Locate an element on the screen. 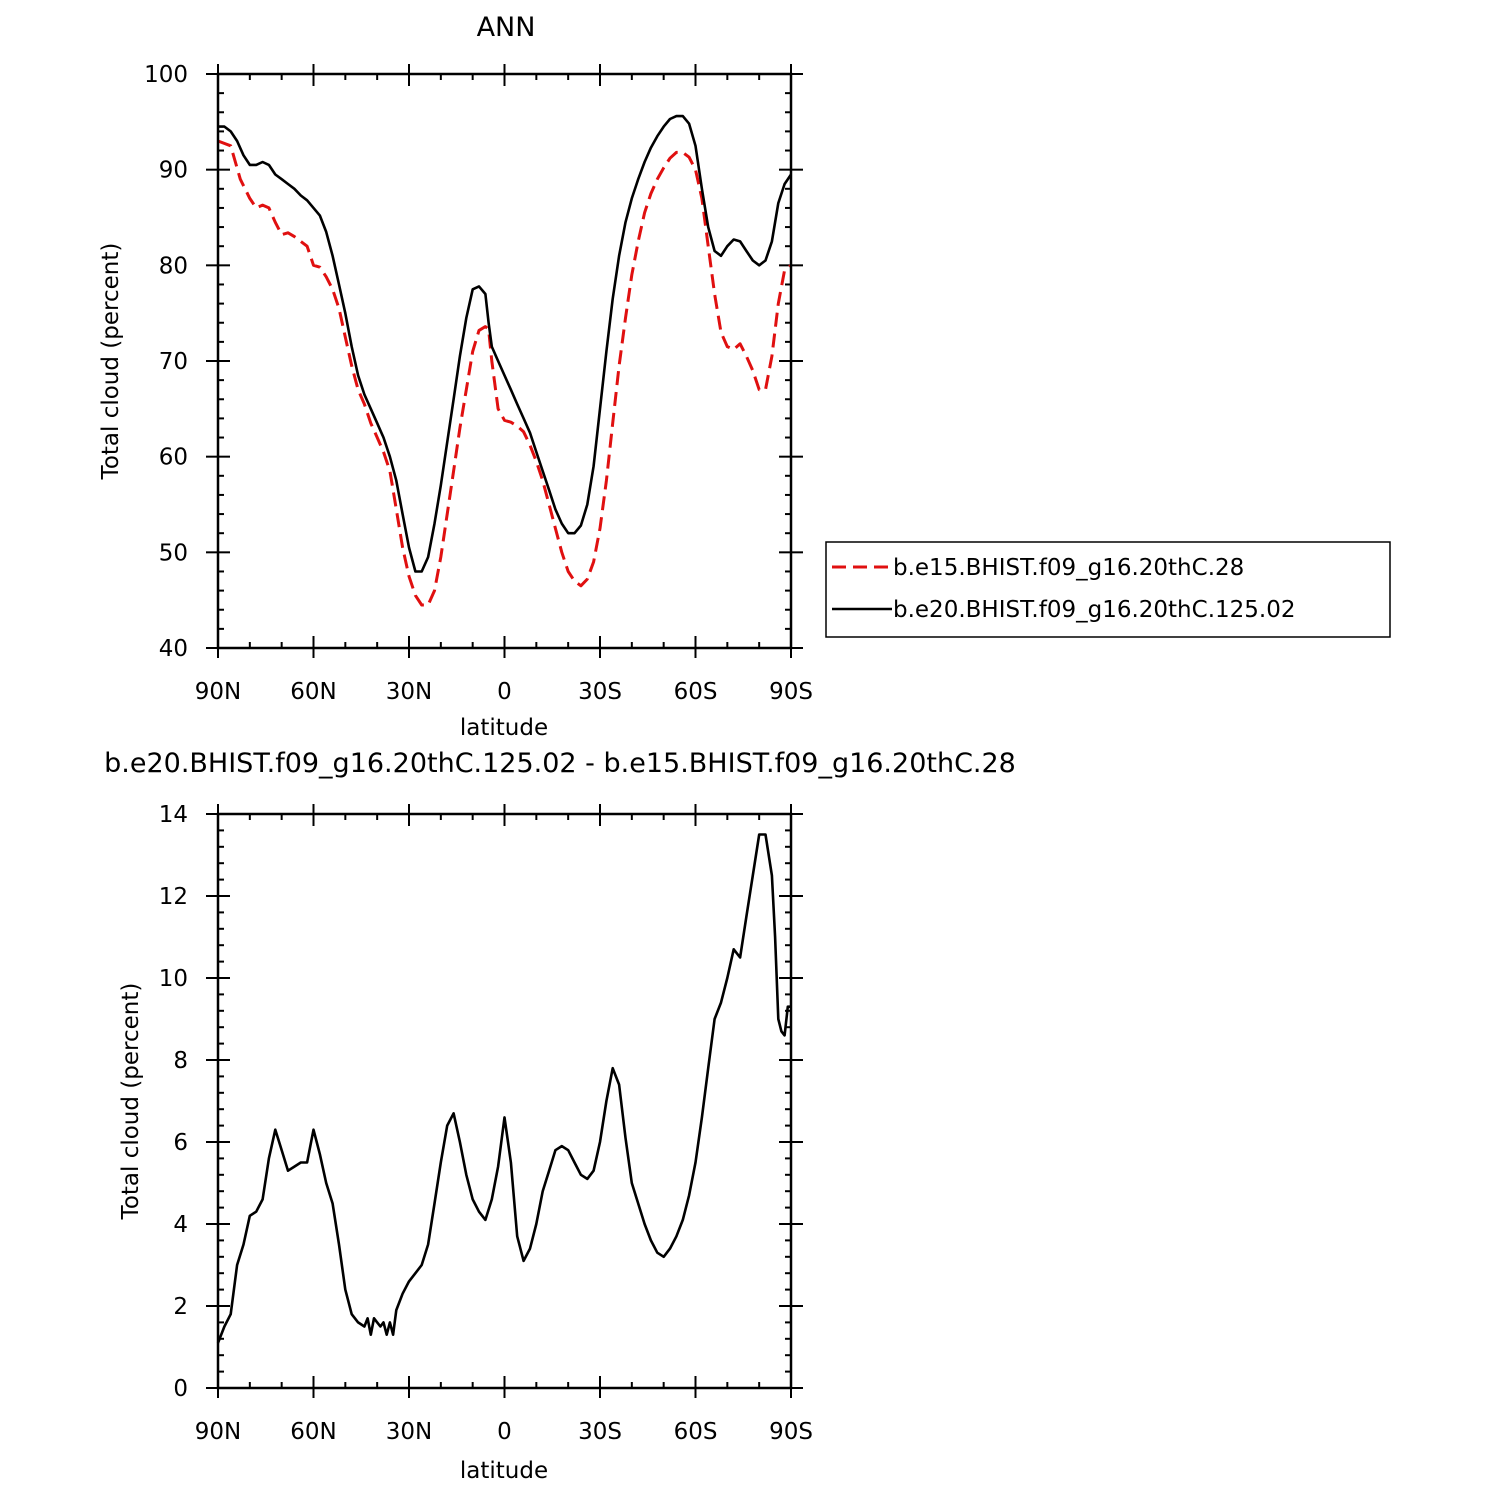 The image size is (1488, 1491). top-x-tick-label: 30S is located at coordinates (600, 692).